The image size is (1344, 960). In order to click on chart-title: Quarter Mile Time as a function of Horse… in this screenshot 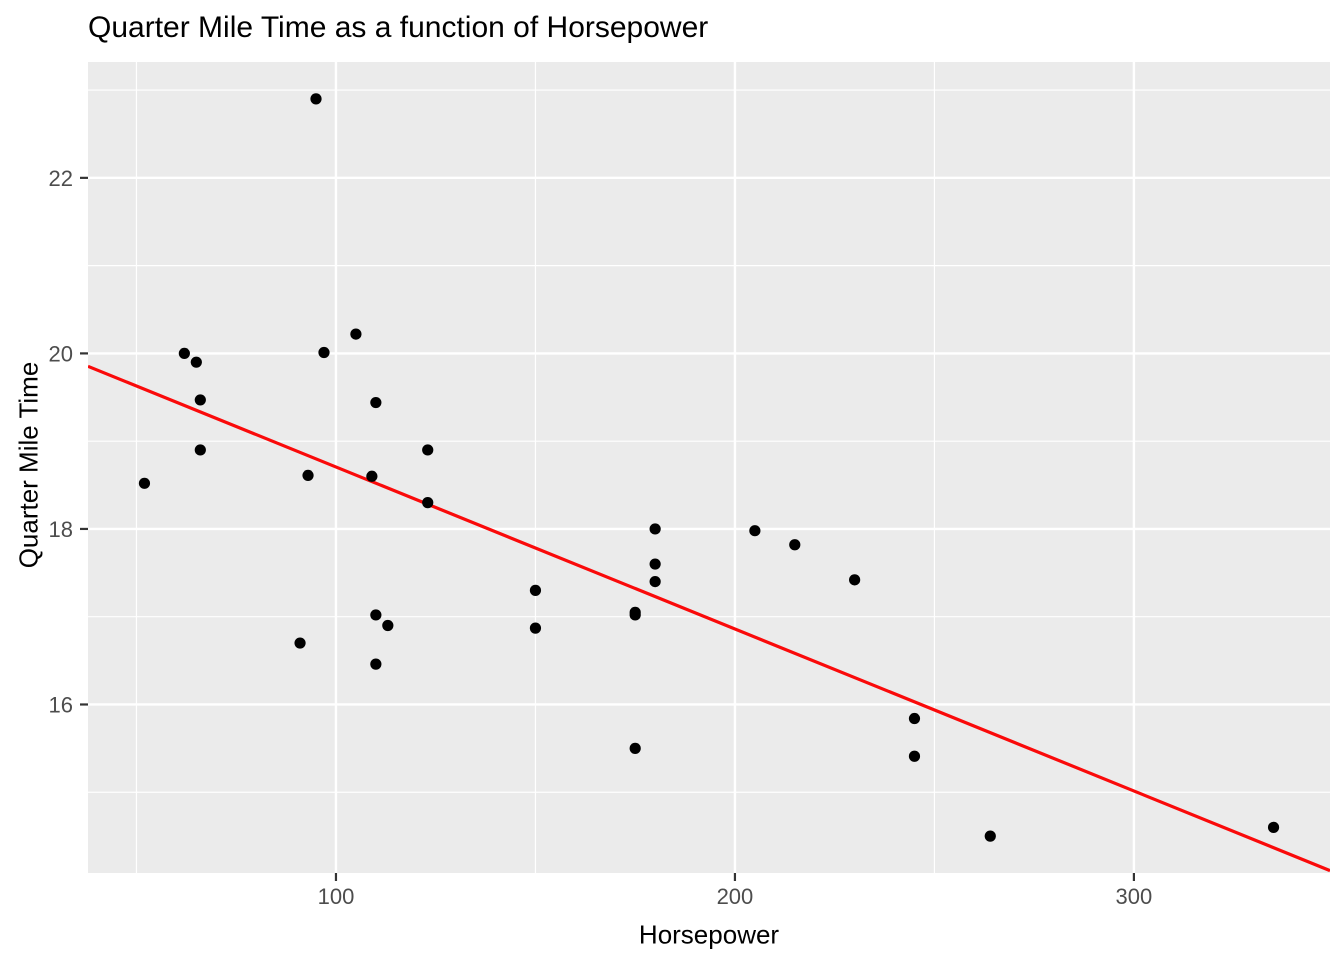, I will do `click(398, 27)`.